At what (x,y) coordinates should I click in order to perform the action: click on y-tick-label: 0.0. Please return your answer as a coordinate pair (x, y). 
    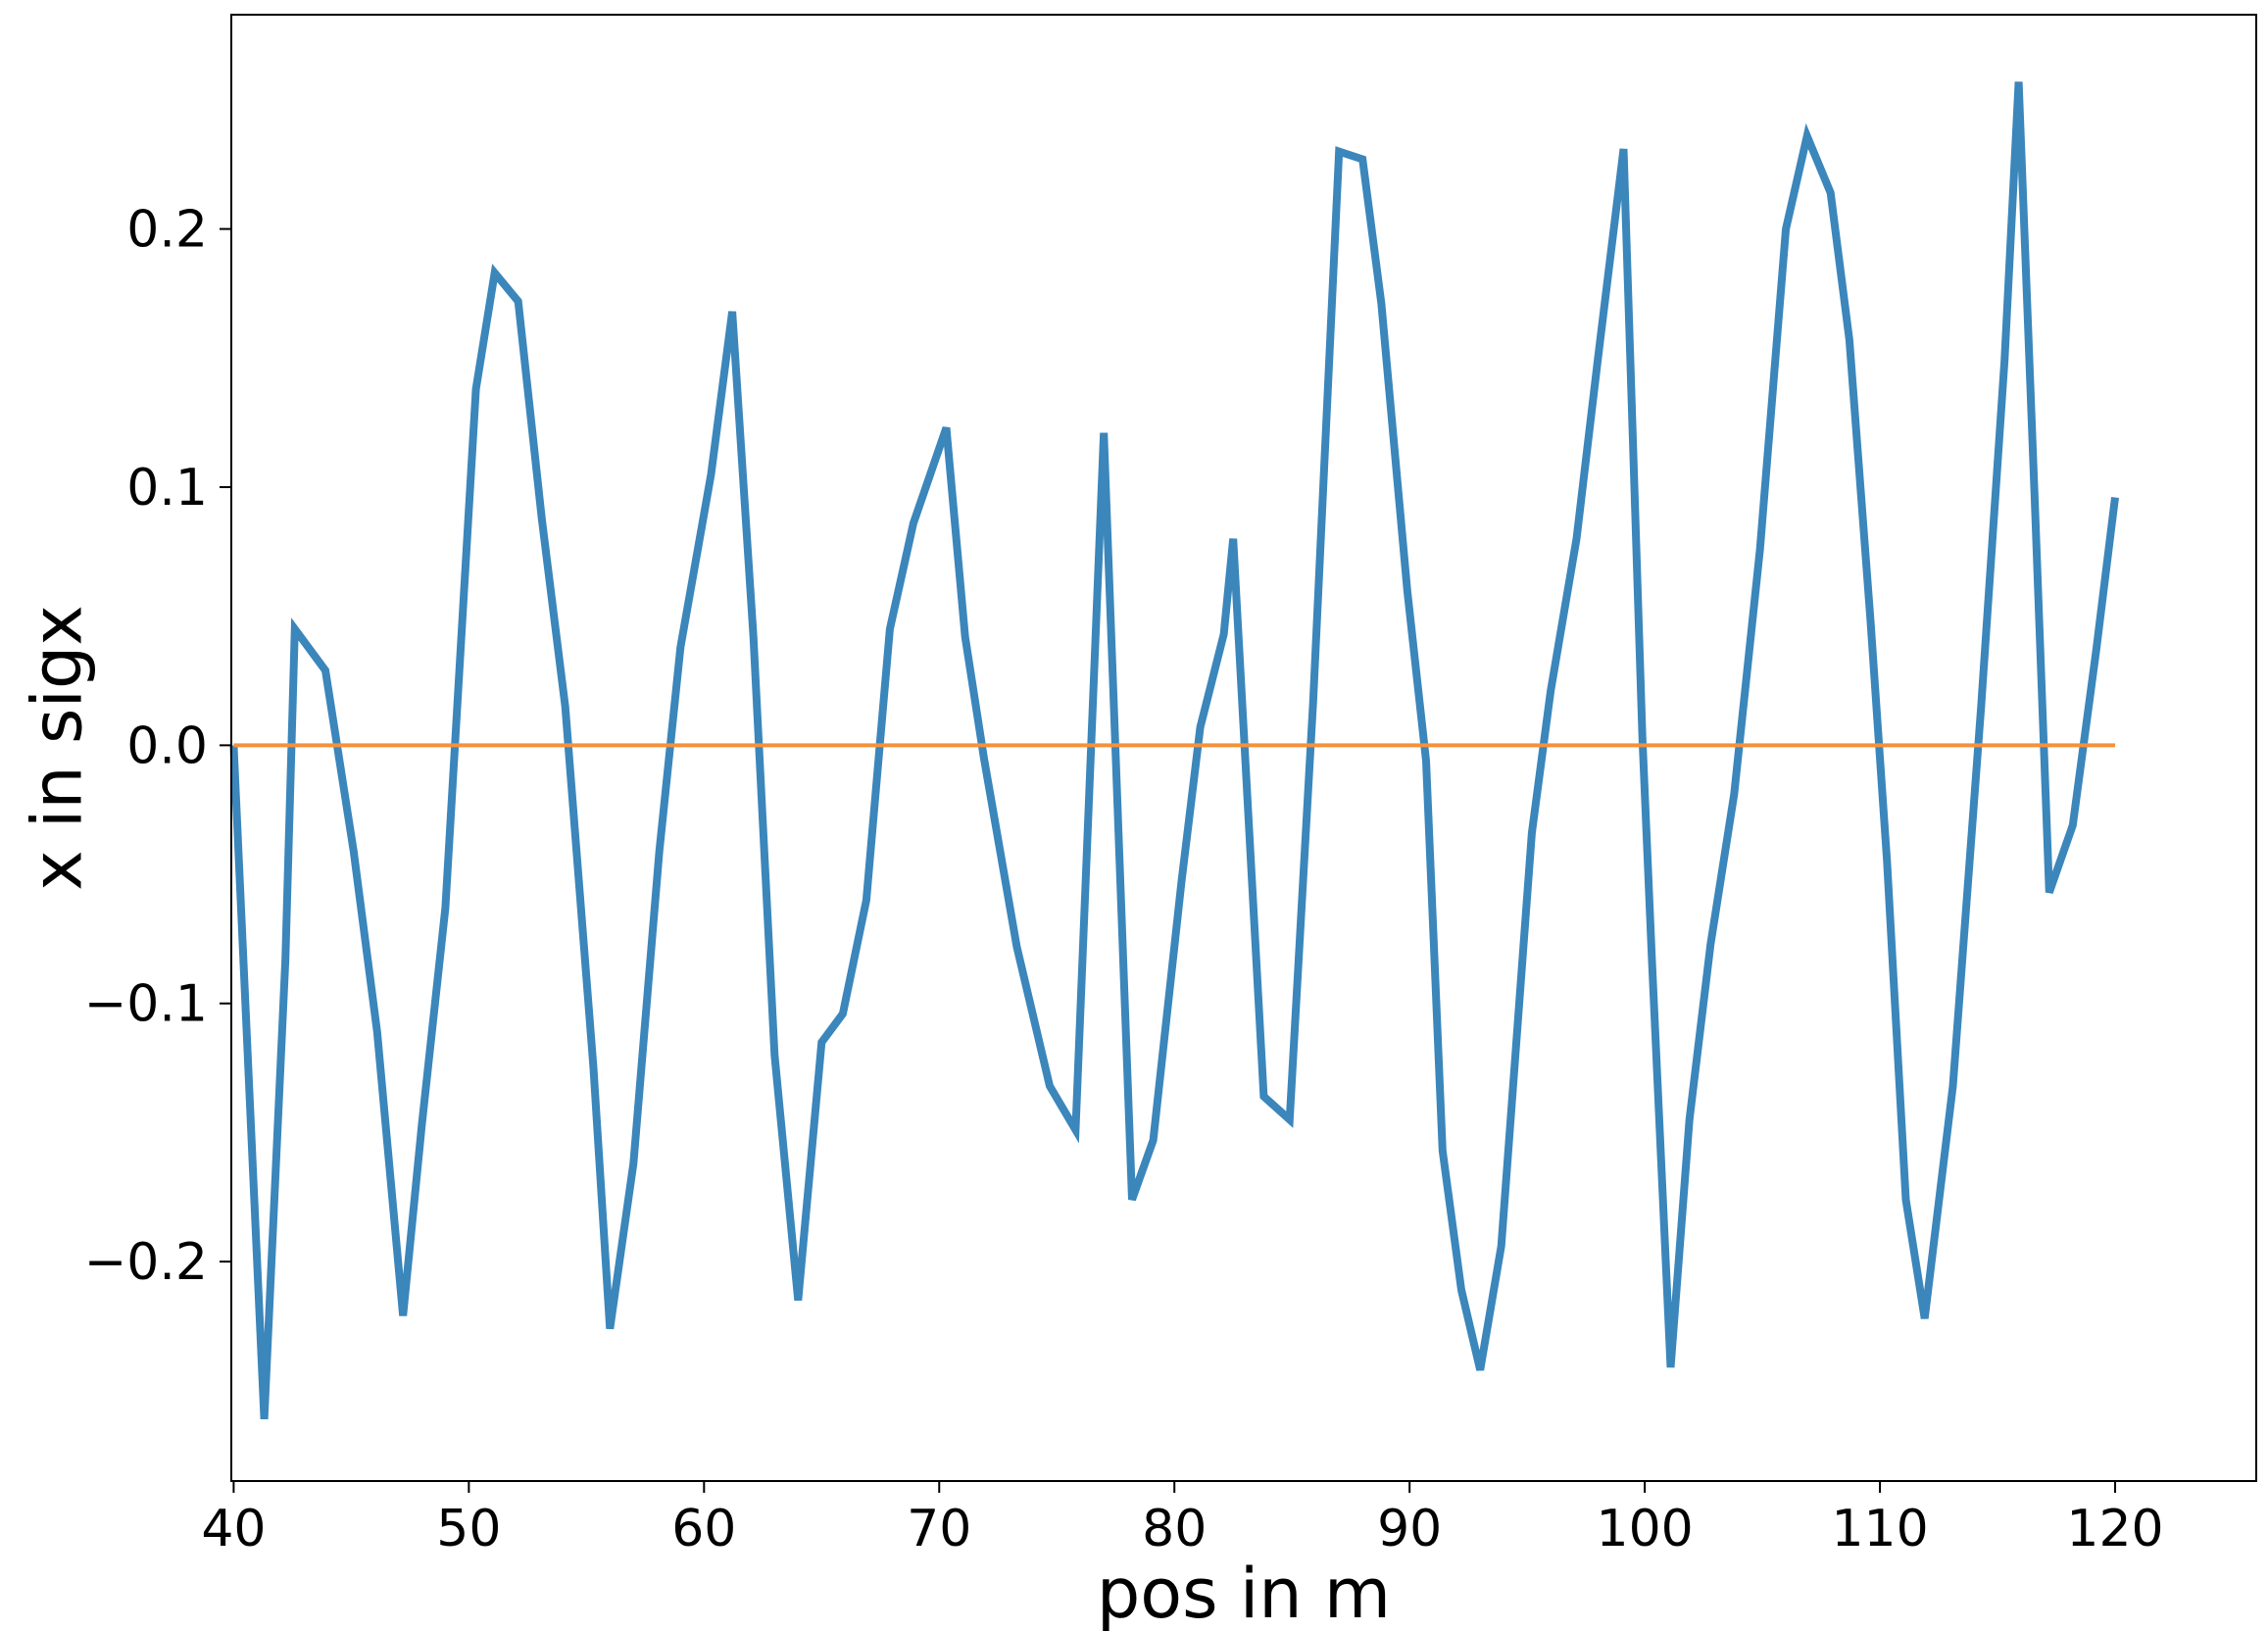
    Looking at the image, I should click on (167, 746).